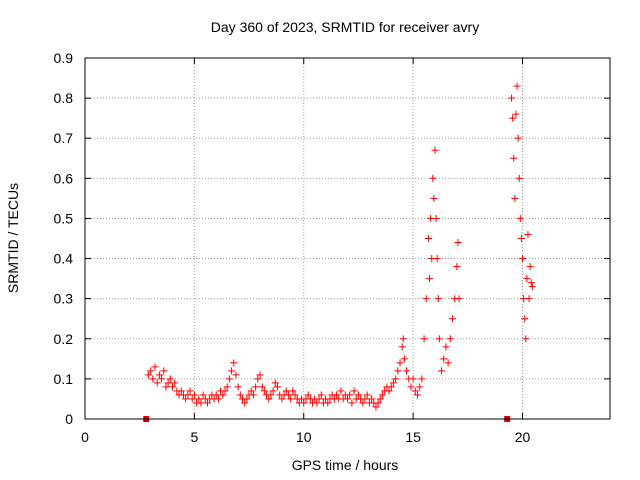 This screenshot has width=640, height=480. Describe the element at coordinates (64, 379) in the screenshot. I see `y-tick-label: 0.1` at that location.